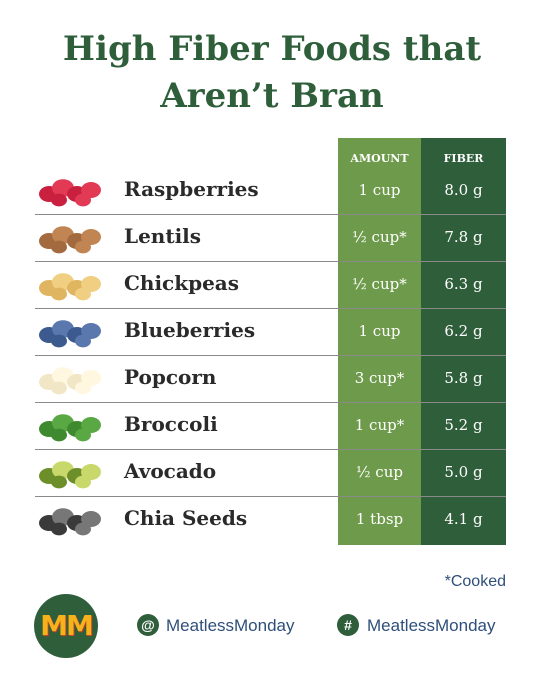 Image resolution: width=544 pixels, height=680 pixels. What do you see at coordinates (379, 519) in the screenshot?
I see `amount: 1 tbsp` at bounding box center [379, 519].